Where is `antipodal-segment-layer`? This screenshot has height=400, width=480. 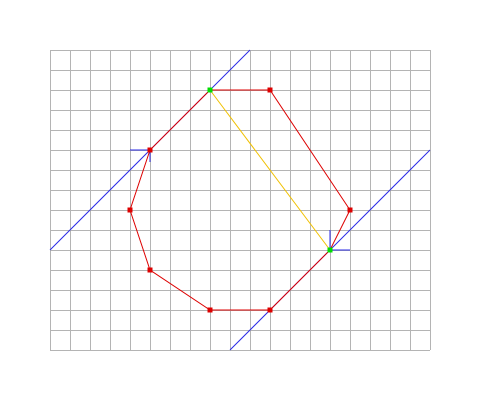 antipodal-segment-layer is located at coordinates (270, 170).